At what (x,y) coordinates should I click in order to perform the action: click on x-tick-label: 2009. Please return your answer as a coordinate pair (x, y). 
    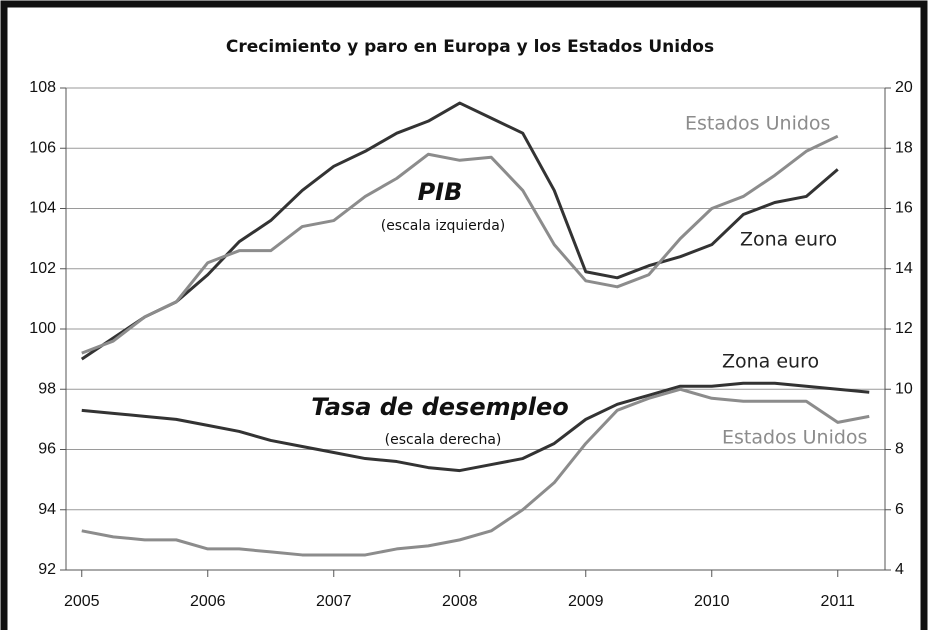
    Looking at the image, I should click on (586, 601).